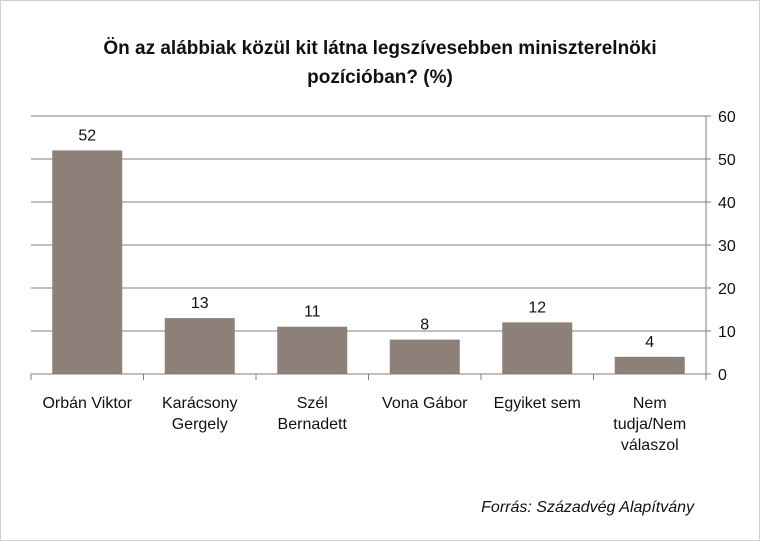 The image size is (760, 541). Describe the element at coordinates (727, 332) in the screenshot. I see `y-tick-label: 10` at that location.